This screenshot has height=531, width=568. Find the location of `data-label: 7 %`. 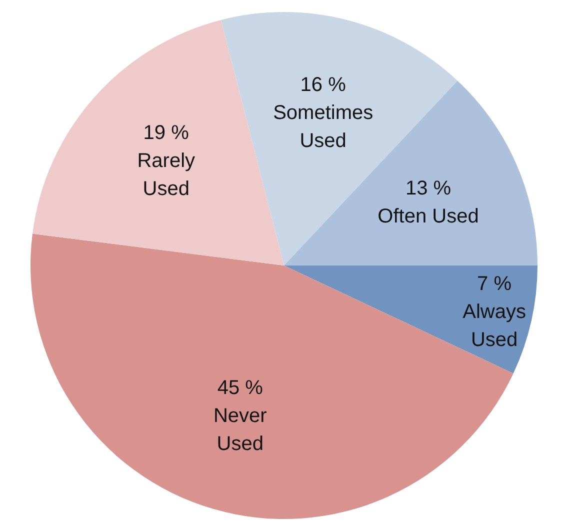

data-label: 7 % is located at coordinates (494, 284).